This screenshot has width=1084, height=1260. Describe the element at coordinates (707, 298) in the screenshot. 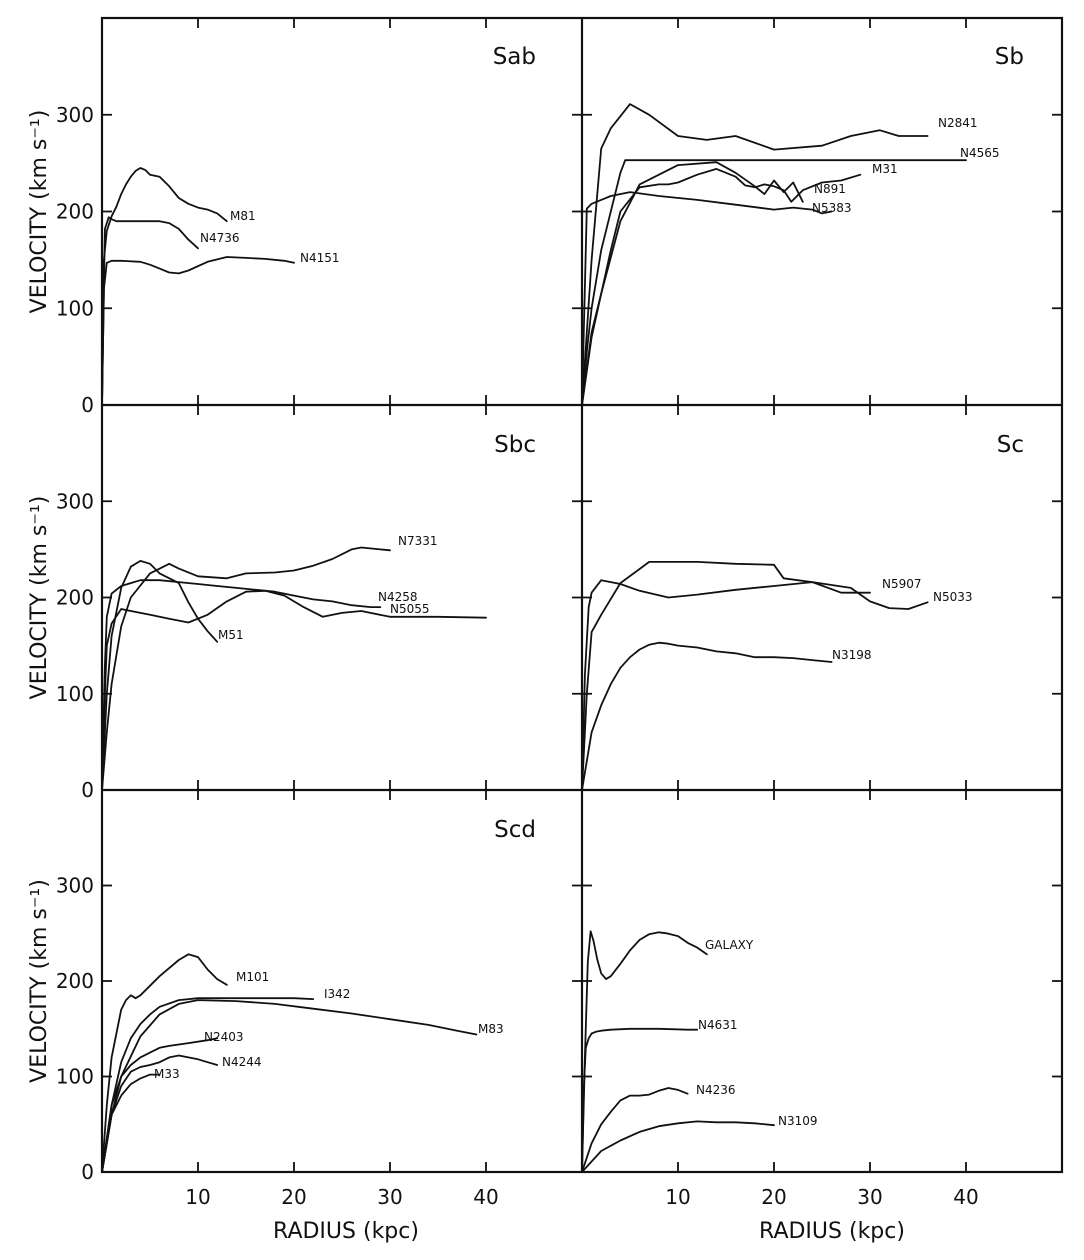

I see `rotation-curve-n5383` at that location.